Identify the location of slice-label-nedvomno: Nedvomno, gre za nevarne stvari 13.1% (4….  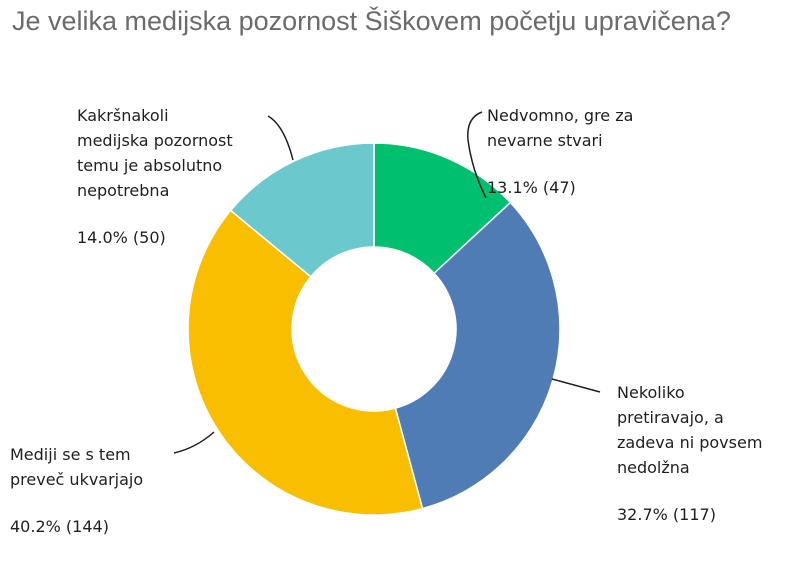
(560, 151).